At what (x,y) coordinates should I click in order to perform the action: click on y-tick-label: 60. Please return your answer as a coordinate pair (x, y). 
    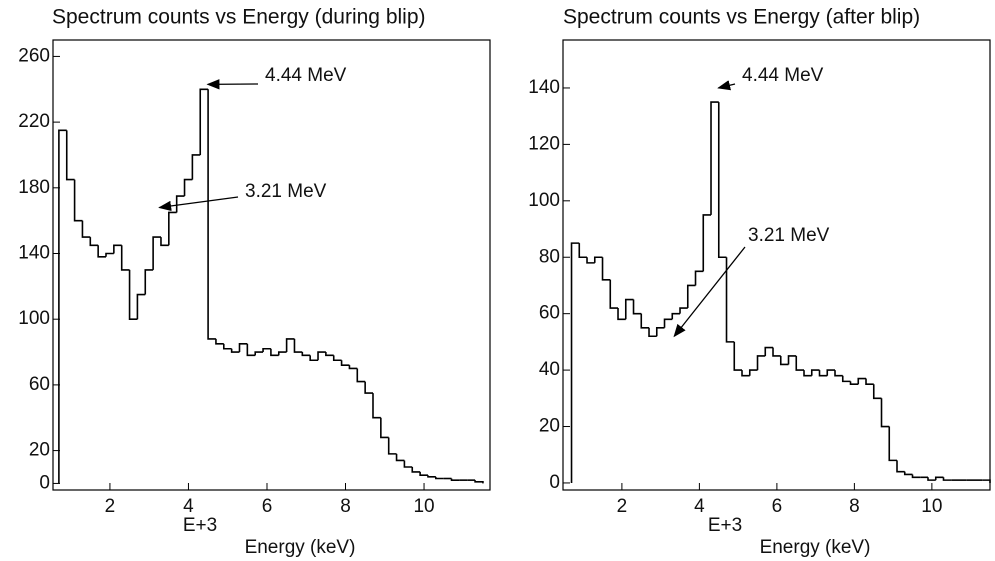
    Looking at the image, I should click on (39, 384).